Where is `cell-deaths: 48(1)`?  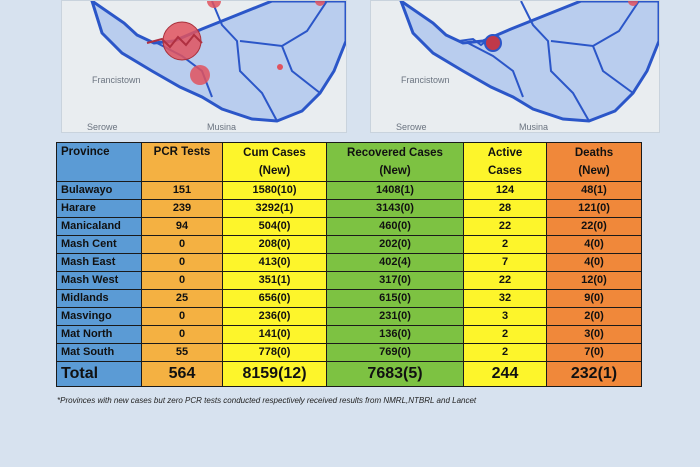
cell-deaths: 48(1) is located at coordinates (594, 190).